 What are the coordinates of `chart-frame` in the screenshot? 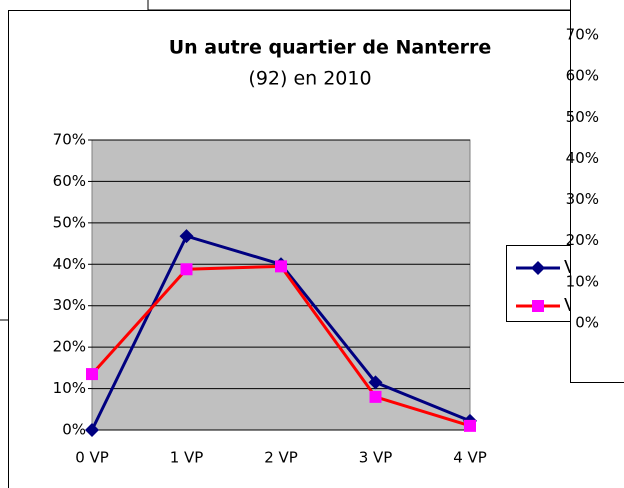 It's located at (597, 191).